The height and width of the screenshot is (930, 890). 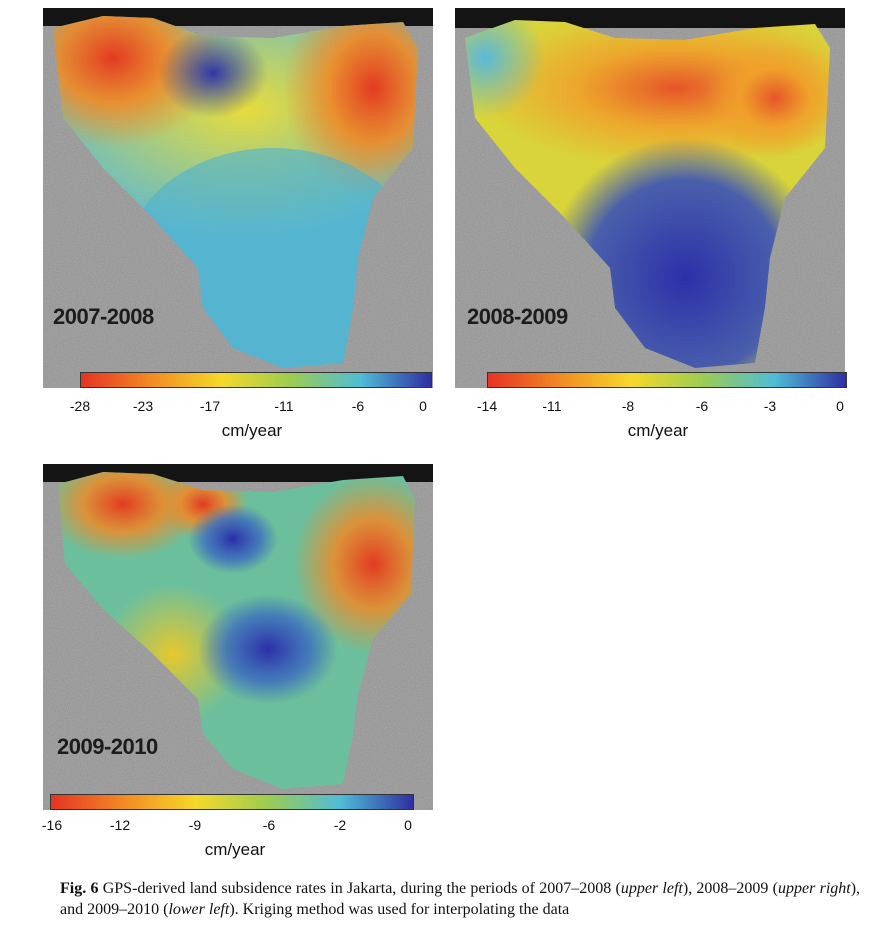 What do you see at coordinates (195, 825) in the screenshot?
I see `colorbar-tick: -9` at bounding box center [195, 825].